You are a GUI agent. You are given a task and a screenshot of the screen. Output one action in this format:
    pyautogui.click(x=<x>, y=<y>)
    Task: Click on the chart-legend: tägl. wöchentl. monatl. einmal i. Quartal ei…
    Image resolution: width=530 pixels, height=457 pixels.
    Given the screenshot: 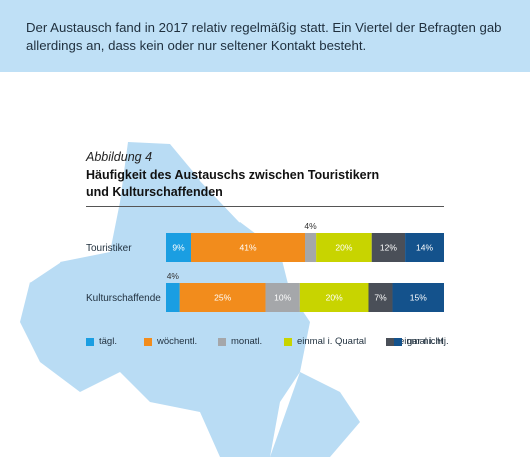 What is the action you would take?
    pyautogui.click(x=267, y=343)
    